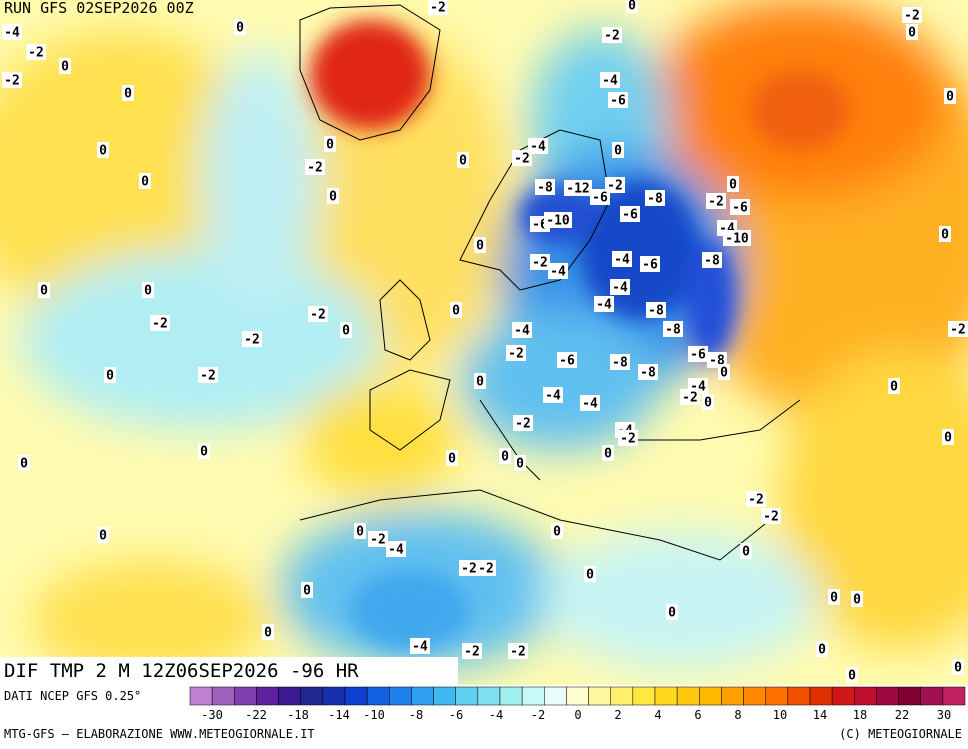 This screenshot has height=749, width=968. I want to click on colorbar-label: 2, so click(617, 715).